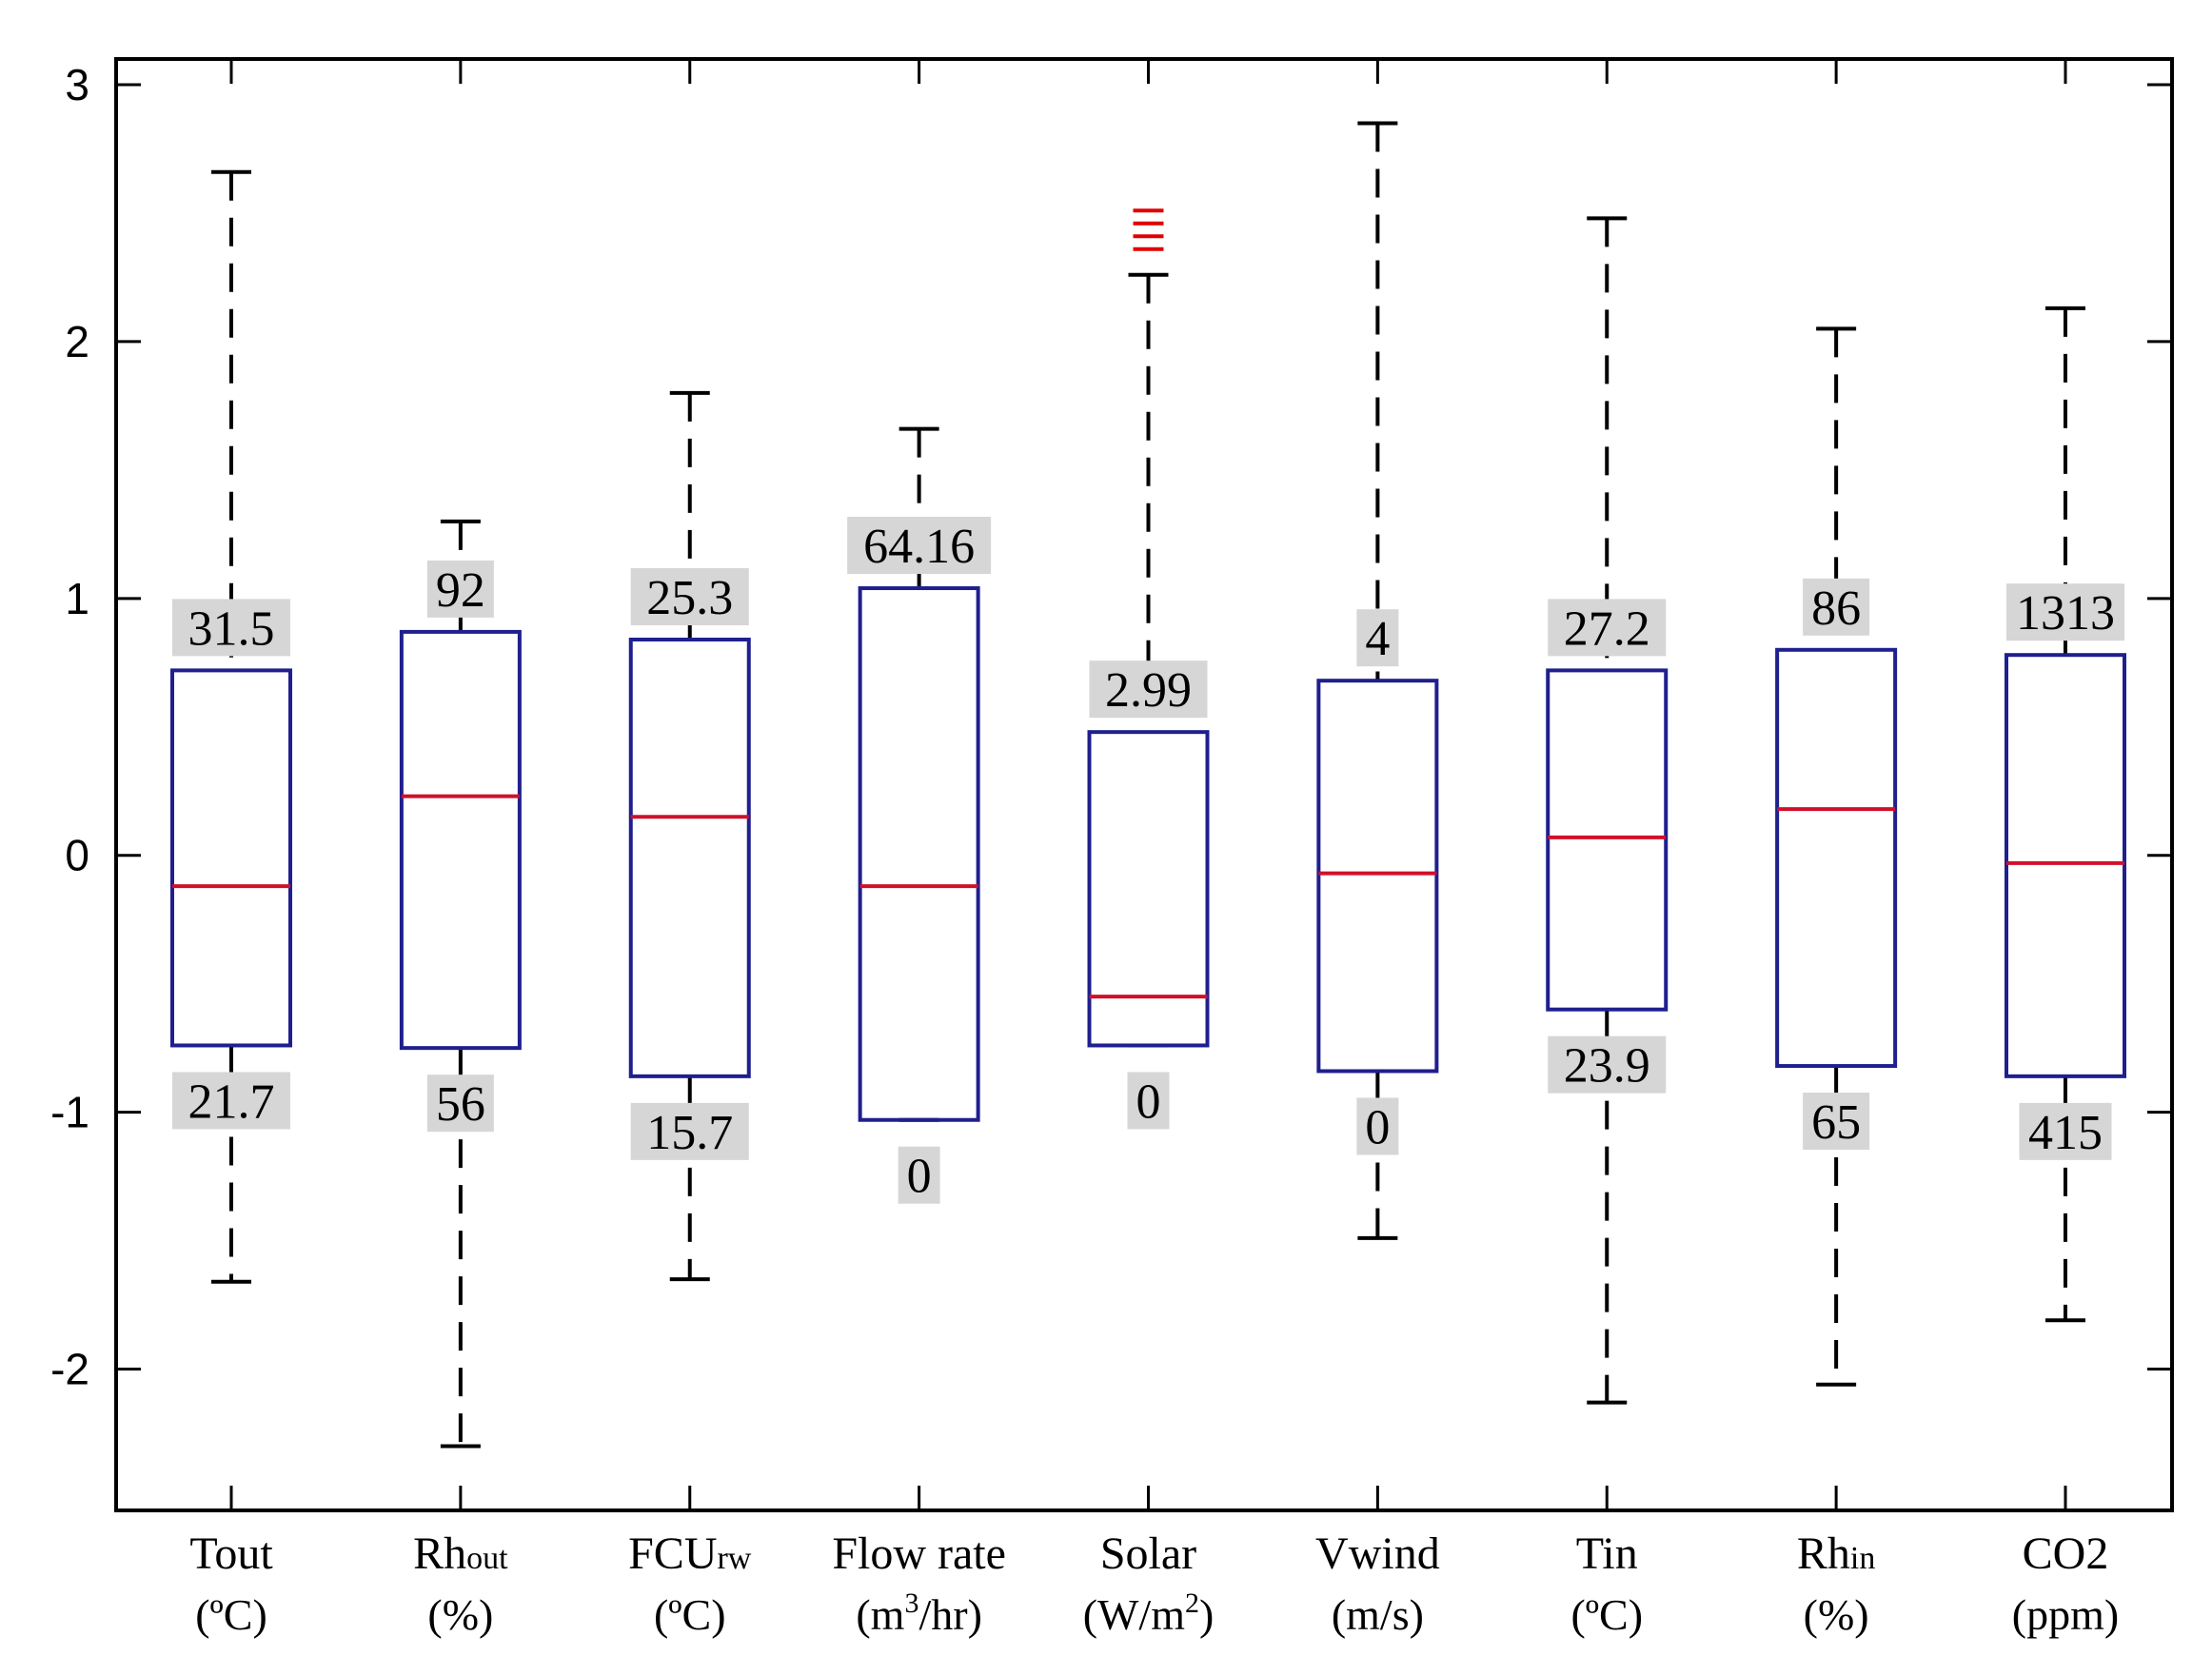 The image size is (2212, 1676). I want to click on y-tick-label: 3, so click(77, 84).